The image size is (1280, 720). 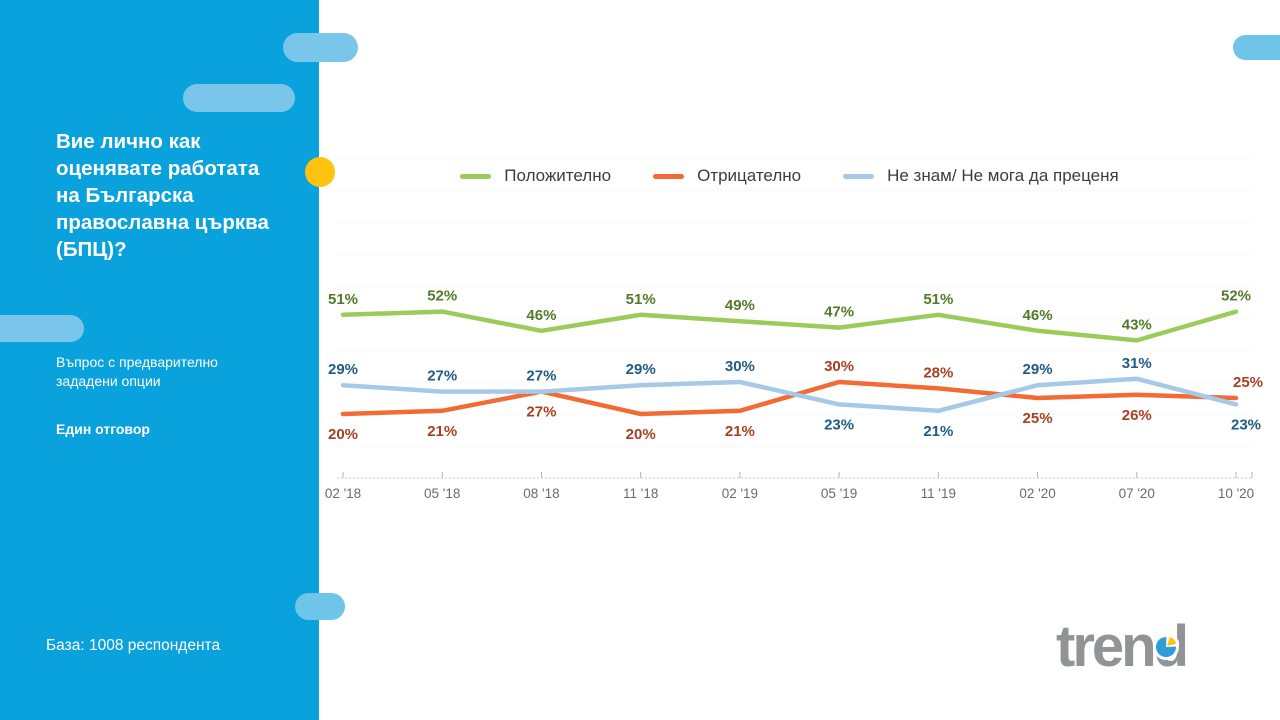 What do you see at coordinates (1137, 415) in the screenshot?
I see `data-label: 26%` at bounding box center [1137, 415].